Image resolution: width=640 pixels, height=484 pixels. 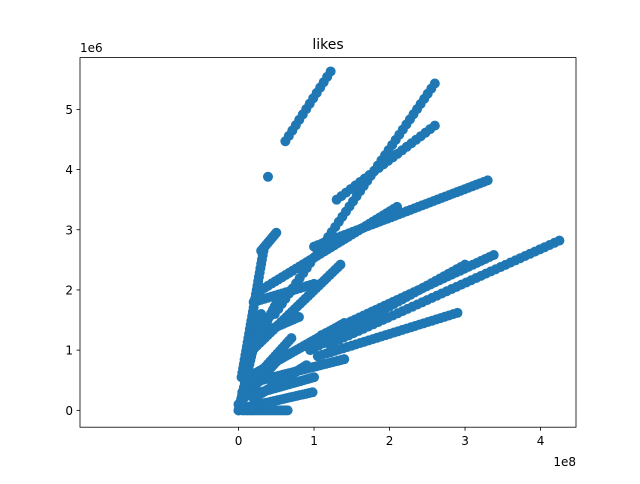 I want to click on x-tick-label: 4, so click(x=541, y=441).